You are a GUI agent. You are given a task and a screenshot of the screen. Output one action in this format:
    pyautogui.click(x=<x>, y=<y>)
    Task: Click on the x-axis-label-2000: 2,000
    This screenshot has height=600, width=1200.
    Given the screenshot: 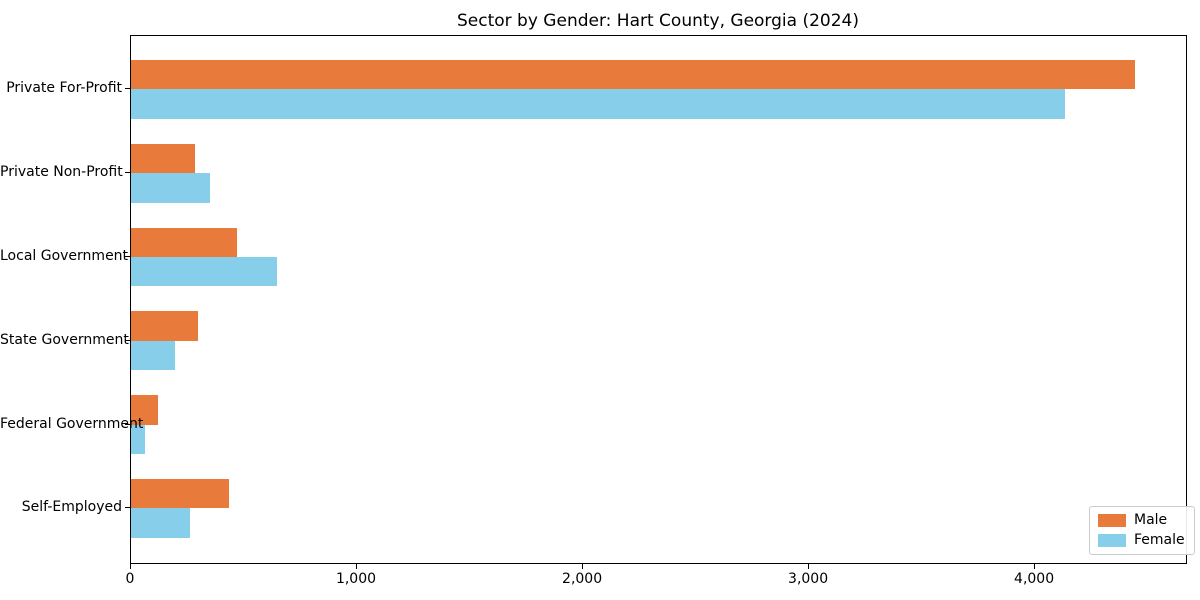 What is the action you would take?
    pyautogui.click(x=582, y=579)
    